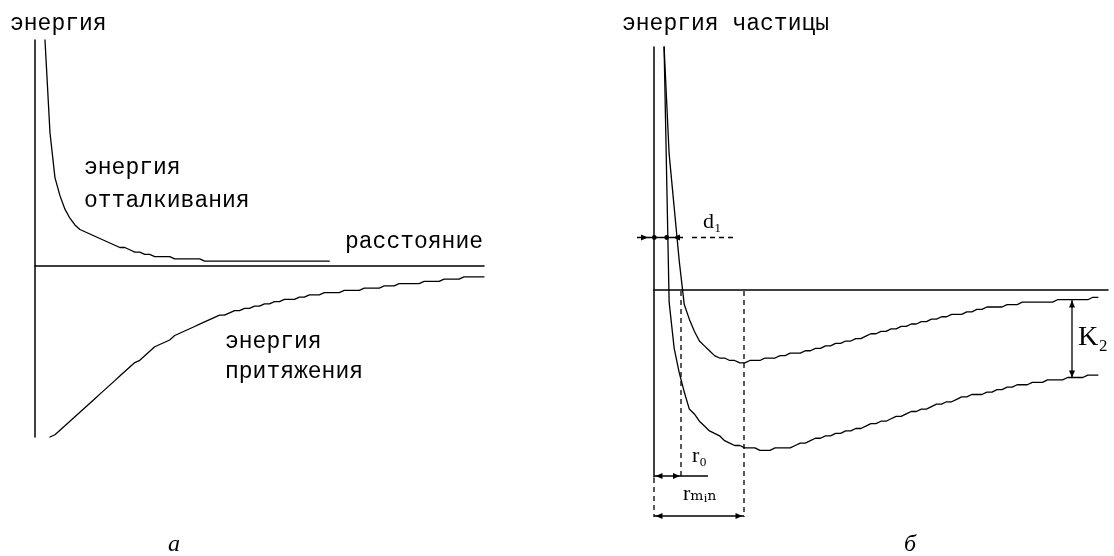  Describe the element at coordinates (712, 220) in the screenshot. I see `annotation: d₁` at that location.